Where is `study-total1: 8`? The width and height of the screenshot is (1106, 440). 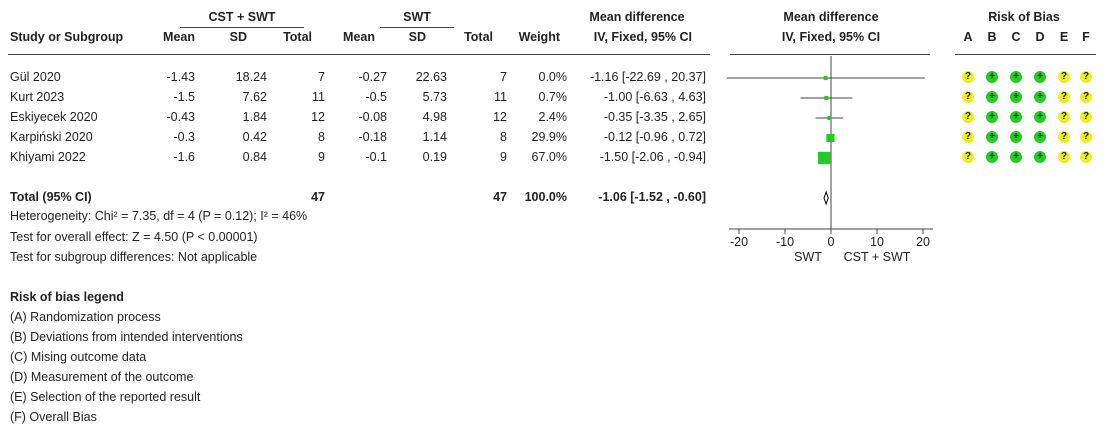 study-total1: 8 is located at coordinates (321, 137).